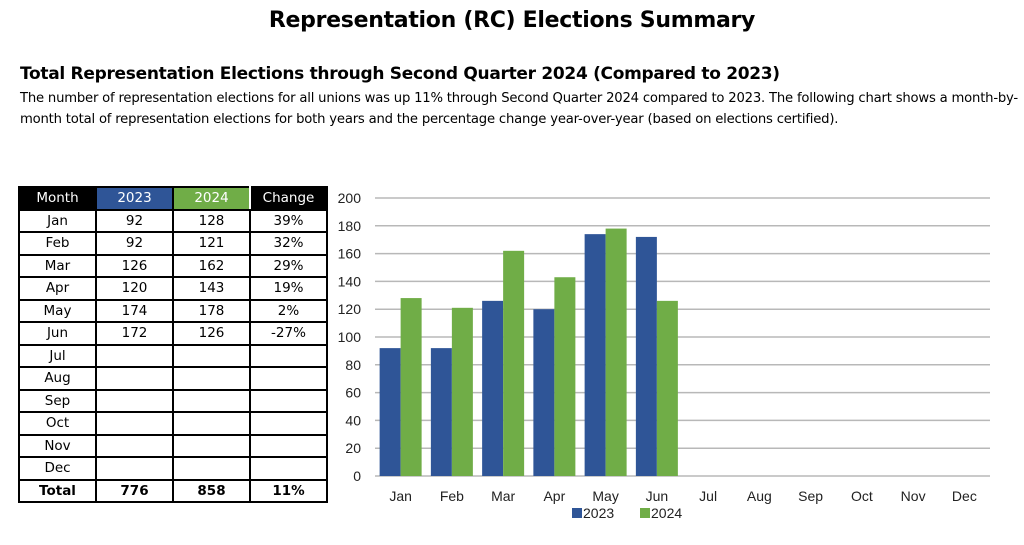  Describe the element at coordinates (645, 513) in the screenshot. I see `legend-swatch-2024` at that location.